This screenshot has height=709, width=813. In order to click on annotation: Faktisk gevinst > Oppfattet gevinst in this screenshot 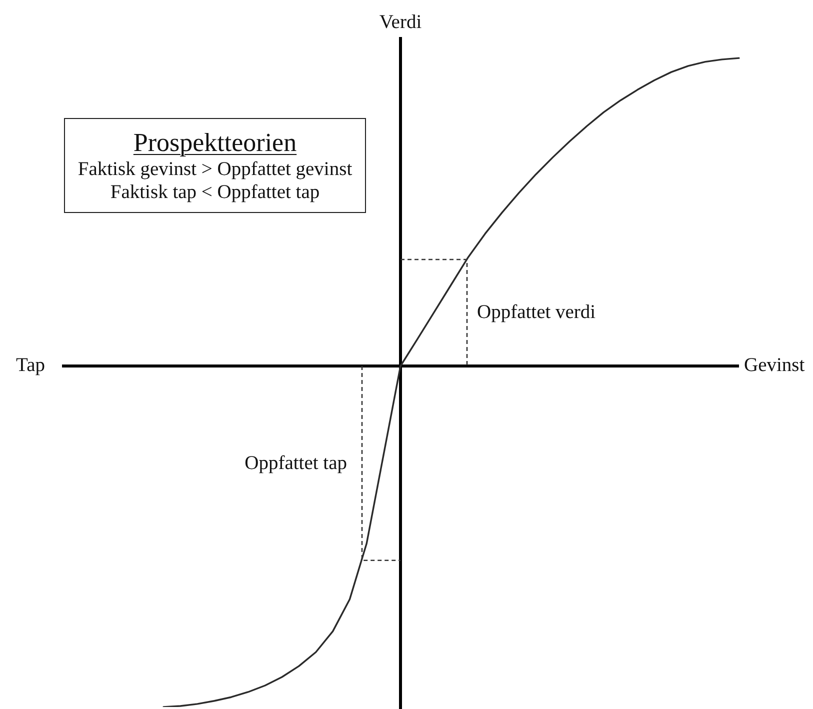, I will do `click(215, 169)`.